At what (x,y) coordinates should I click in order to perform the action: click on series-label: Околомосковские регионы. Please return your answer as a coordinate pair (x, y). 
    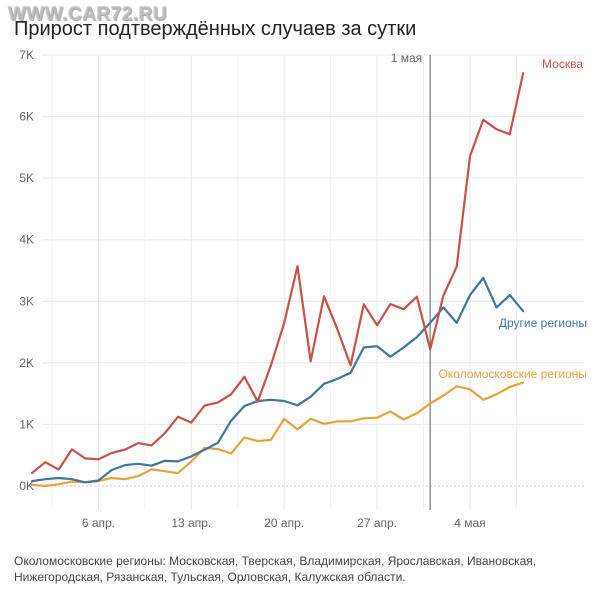
    Looking at the image, I should click on (513, 374).